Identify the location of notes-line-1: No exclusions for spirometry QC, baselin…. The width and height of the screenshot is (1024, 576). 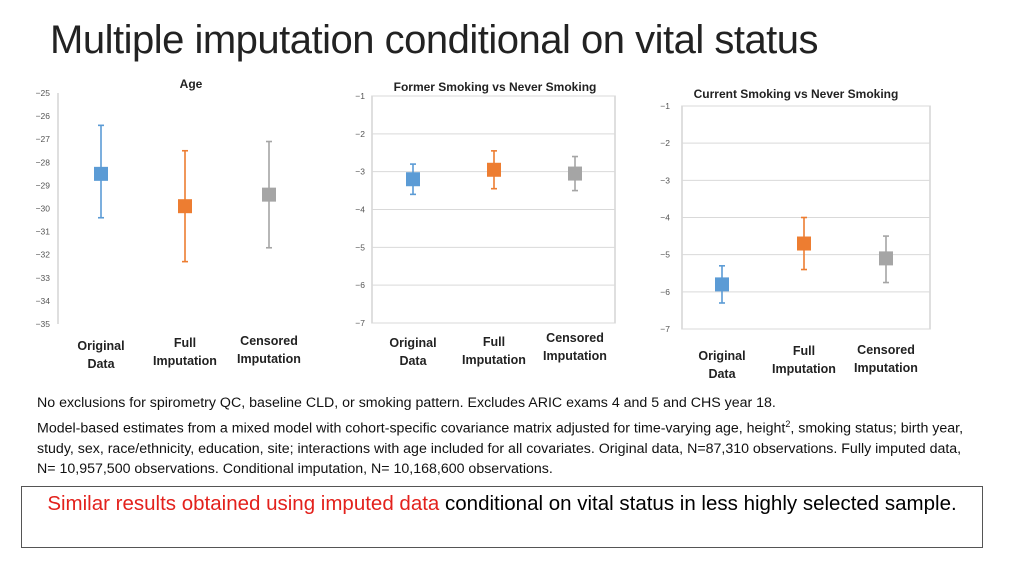
(406, 403).